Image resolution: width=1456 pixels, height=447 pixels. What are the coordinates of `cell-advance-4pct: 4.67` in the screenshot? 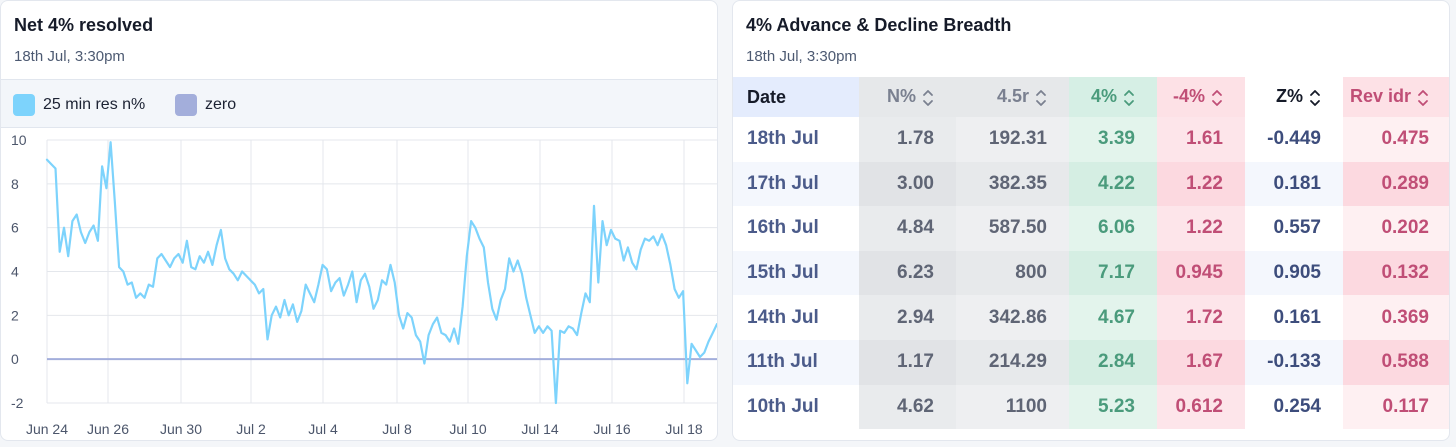 It's located at (1113, 317).